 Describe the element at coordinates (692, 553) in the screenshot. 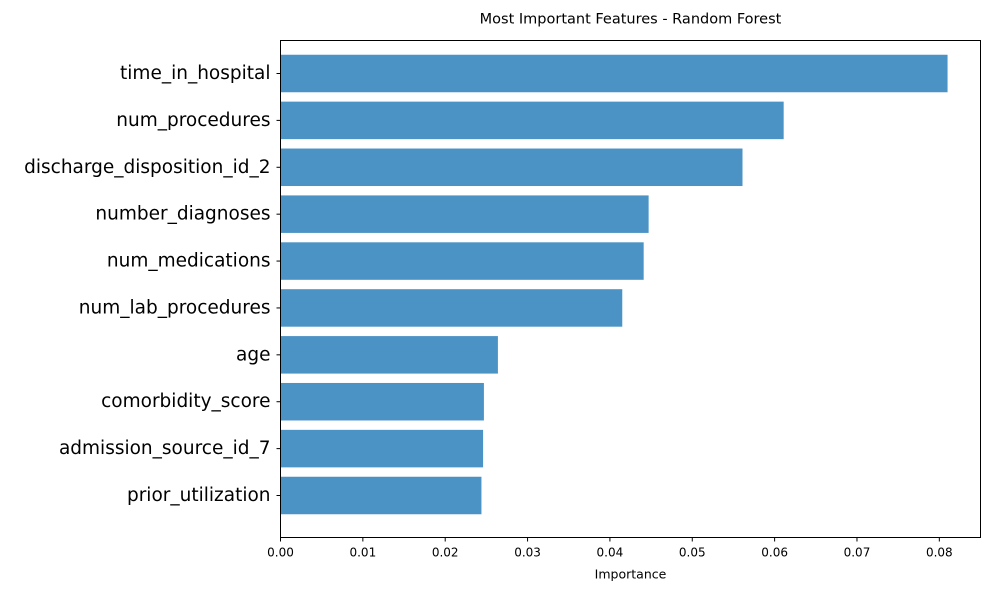

I see `x-tick-label: 0.05` at that location.